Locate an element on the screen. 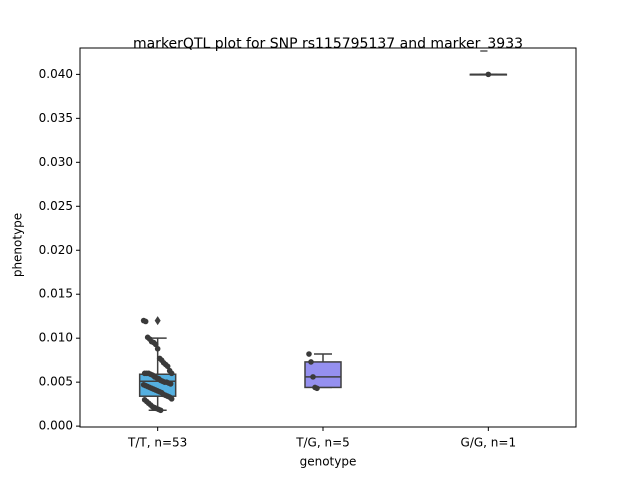 The height and width of the screenshot is (480, 640). y-axis-label: phenotype is located at coordinates (18, 245).